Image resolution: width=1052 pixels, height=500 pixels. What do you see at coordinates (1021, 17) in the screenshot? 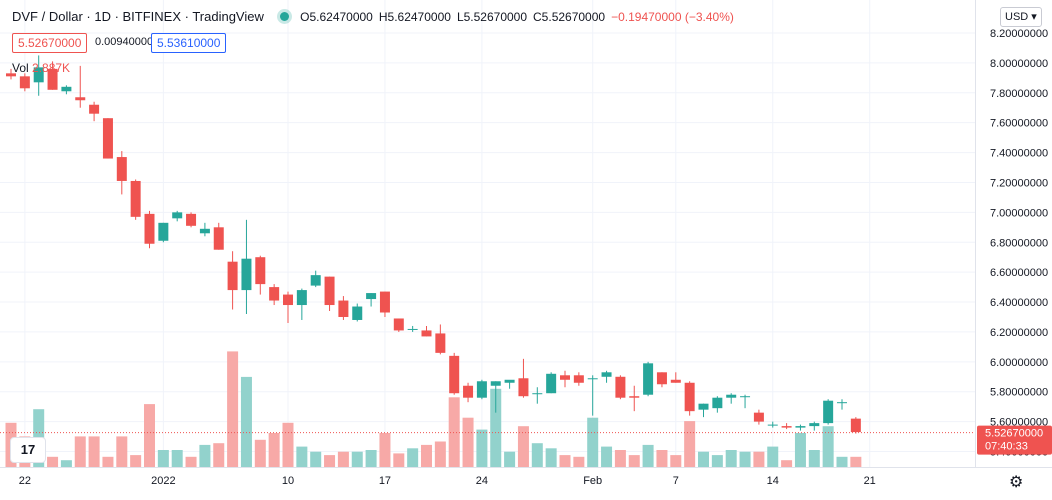
I see `currency-button: USD ▾` at bounding box center [1021, 17].